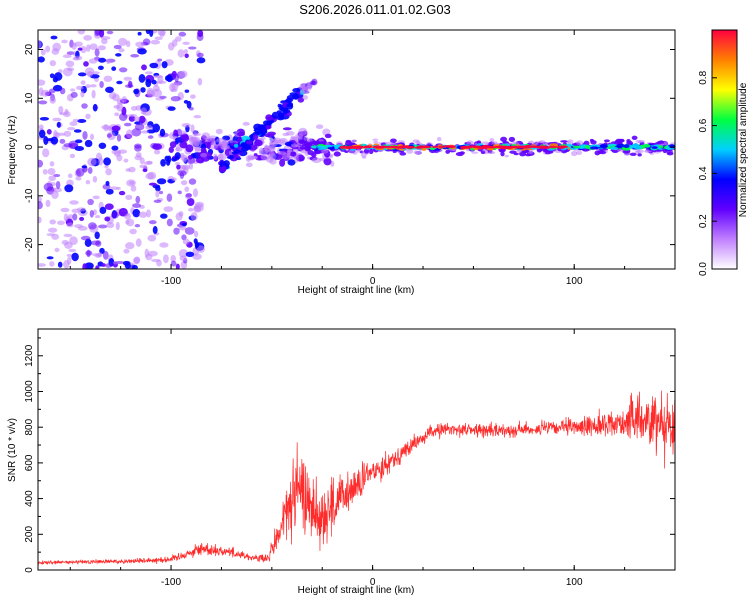 Image resolution: width=750 pixels, height=600 pixels. What do you see at coordinates (703, 77) in the screenshot?
I see `colorbar-tick-label: 0.8` at bounding box center [703, 77].